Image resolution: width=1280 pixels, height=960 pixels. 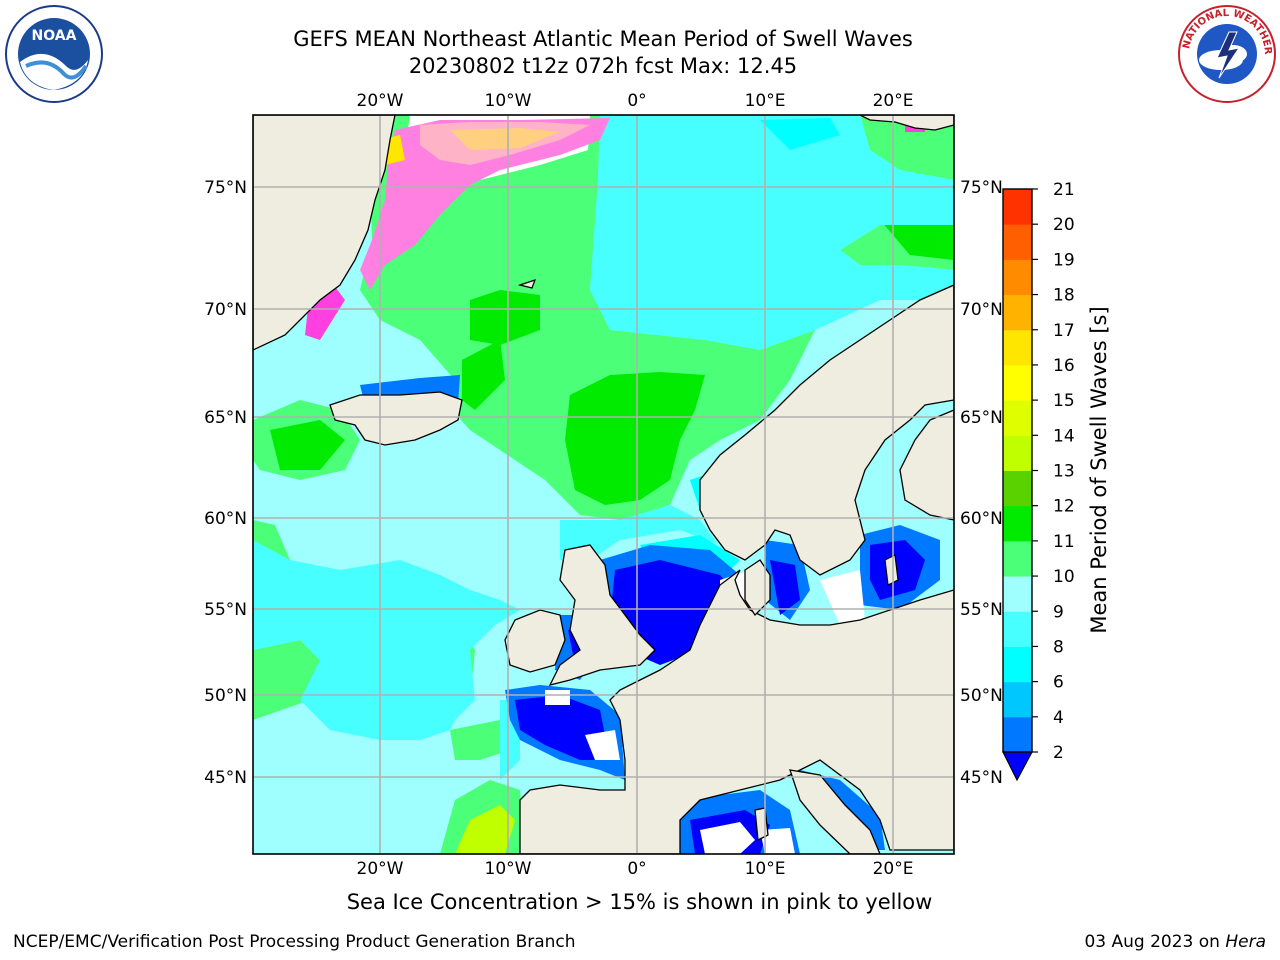 I want to click on colorbar-tick-label: 17, so click(x=1064, y=331).